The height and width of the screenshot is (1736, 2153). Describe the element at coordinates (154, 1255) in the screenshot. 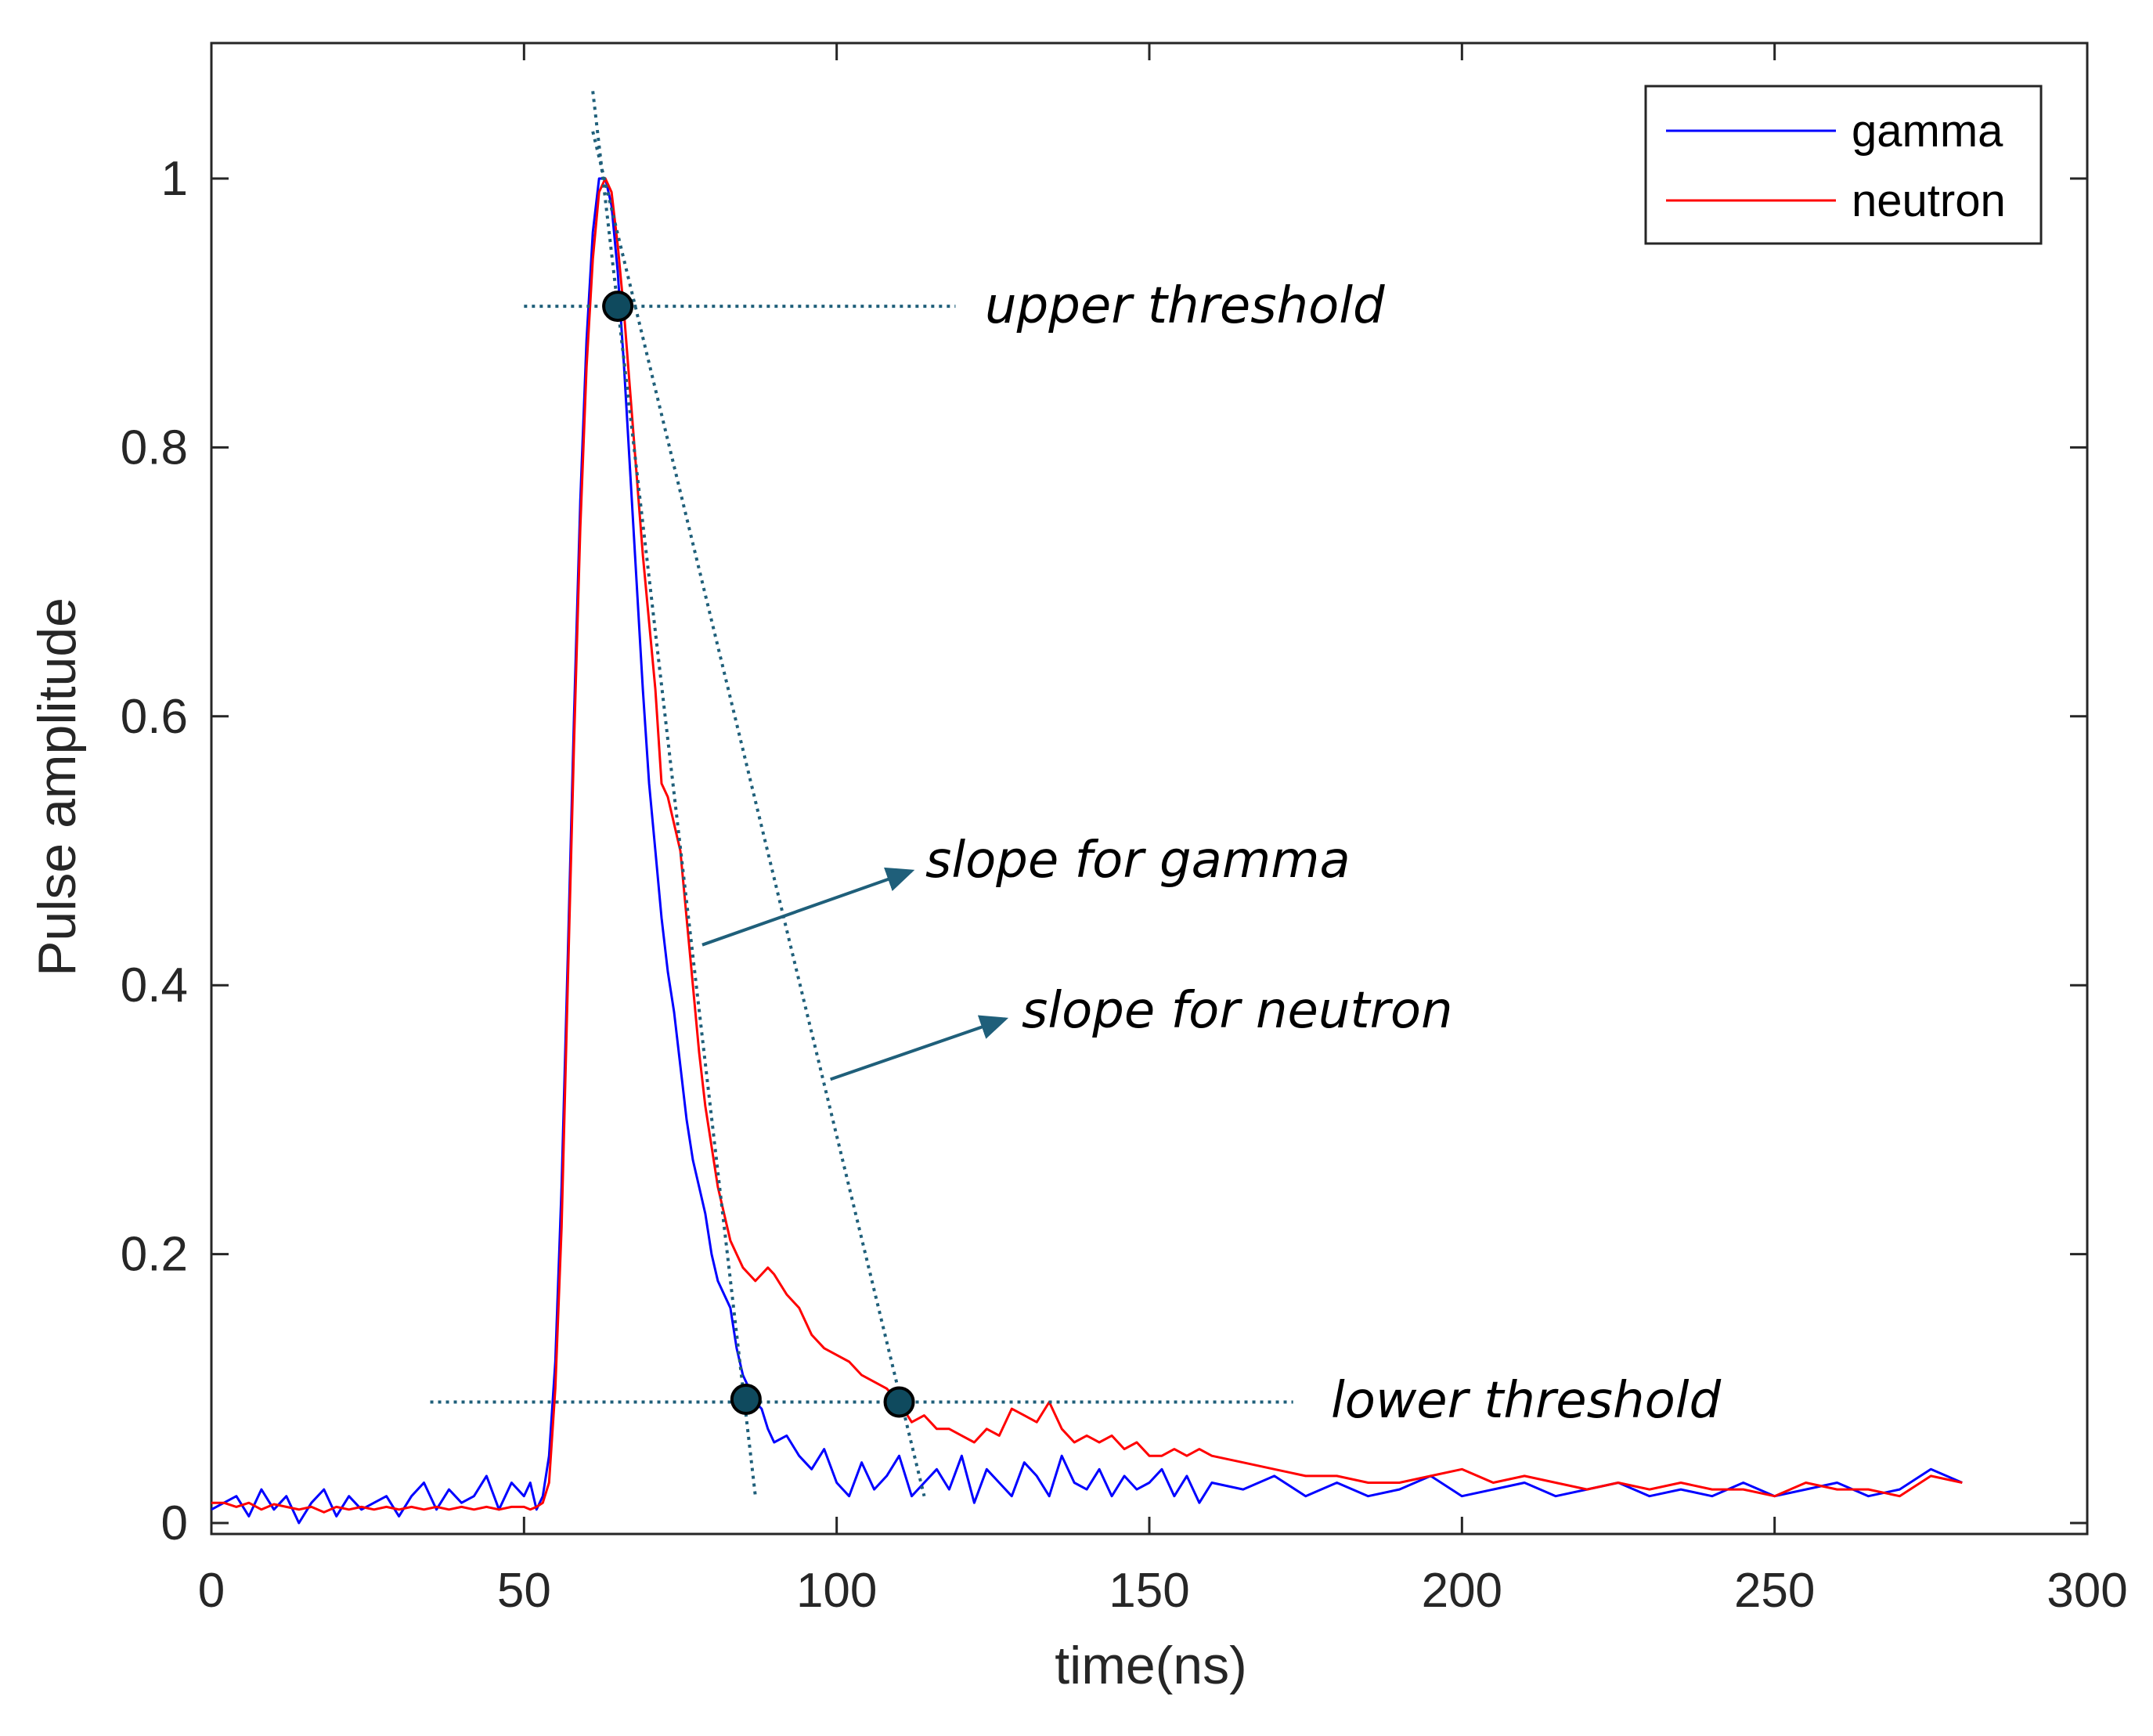

I see `y-tick-label: 0.2` at that location.